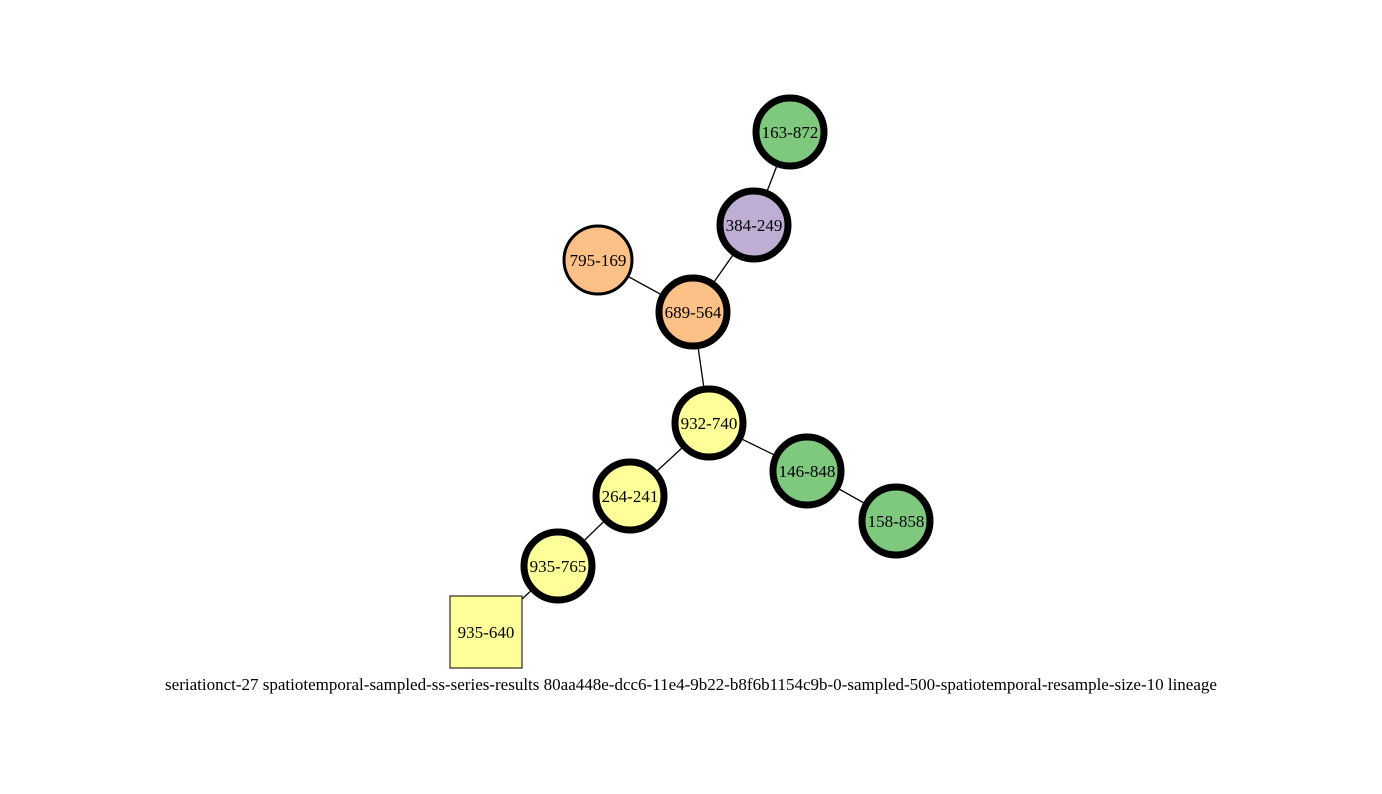 The image size is (1382, 794). I want to click on node-label: 932-740, so click(709, 423).